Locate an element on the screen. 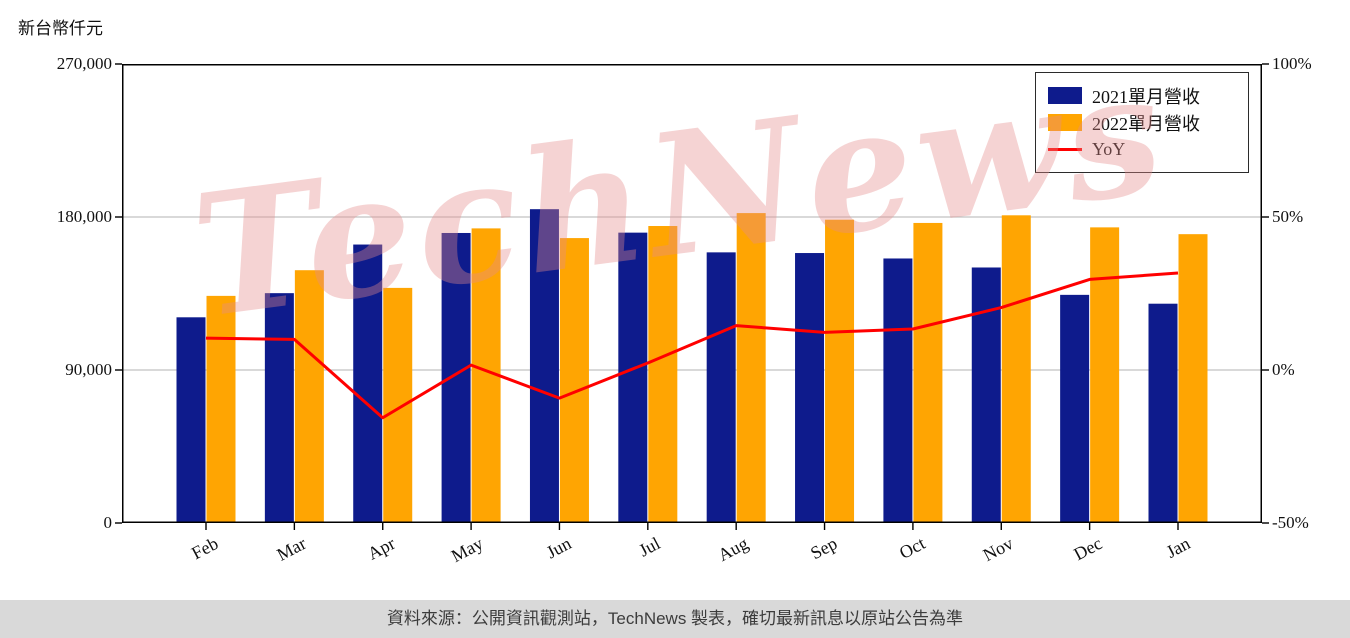 The image size is (1350, 638). right-axis-tick: 0% is located at coordinates (1283, 369).